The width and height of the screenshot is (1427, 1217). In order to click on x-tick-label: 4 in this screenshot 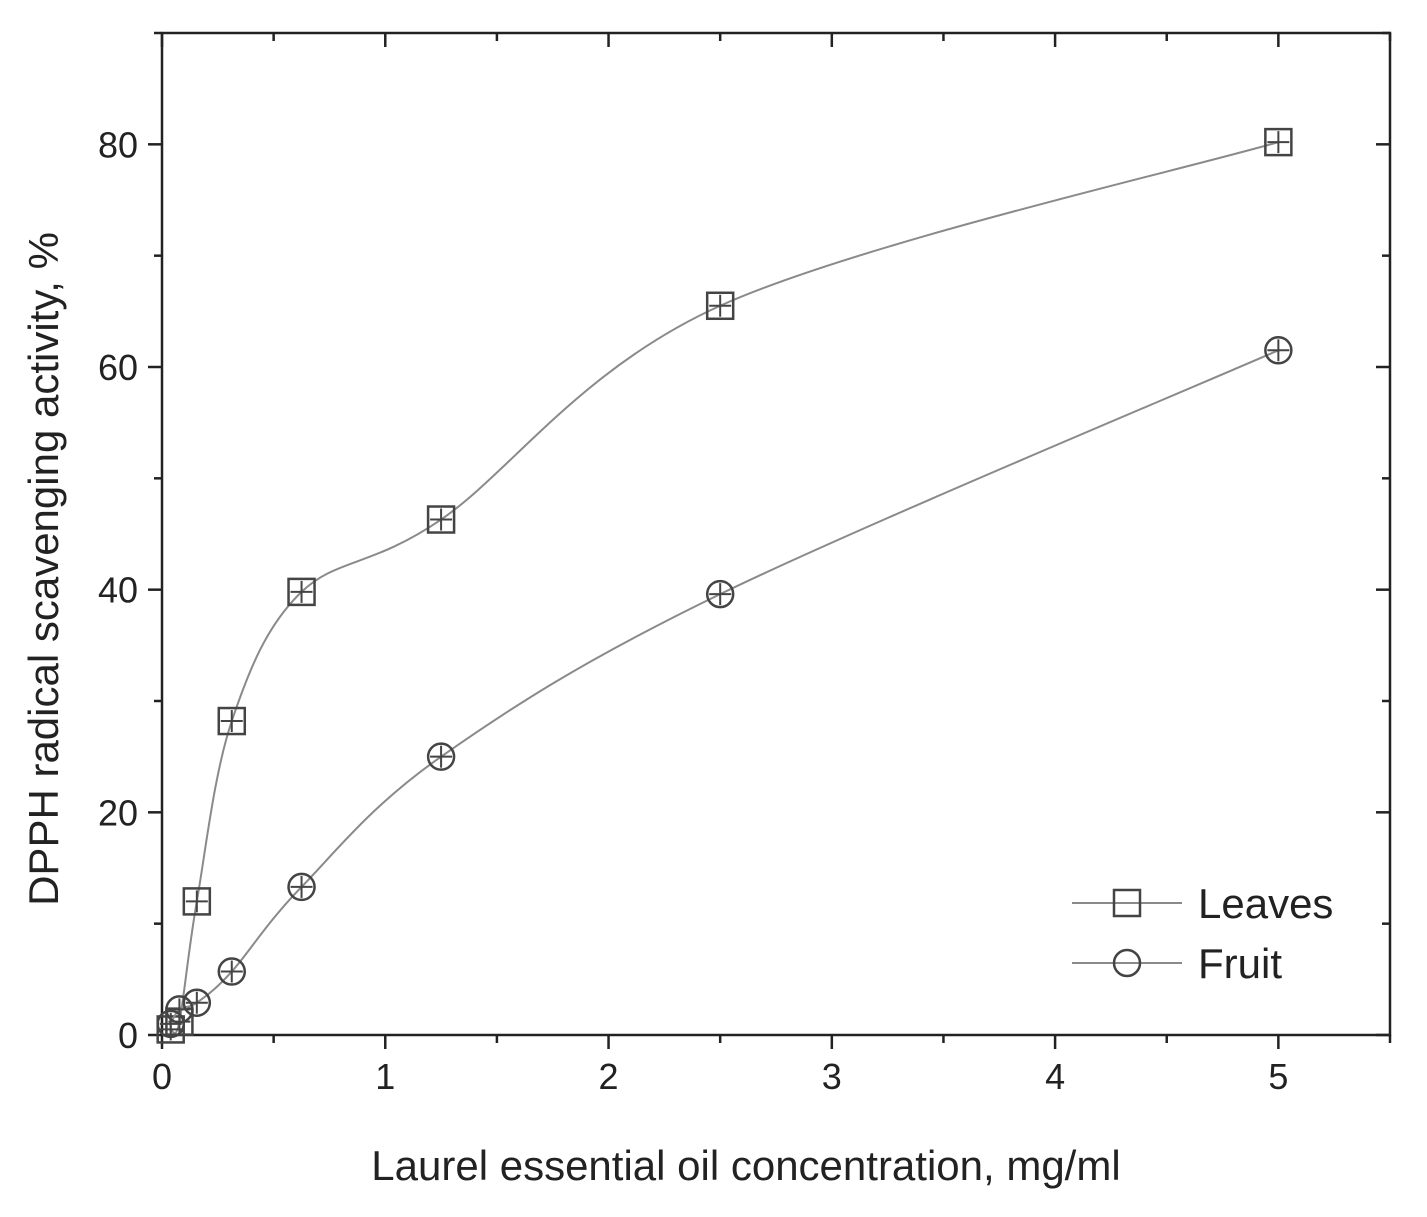, I will do `click(1055, 1076)`.